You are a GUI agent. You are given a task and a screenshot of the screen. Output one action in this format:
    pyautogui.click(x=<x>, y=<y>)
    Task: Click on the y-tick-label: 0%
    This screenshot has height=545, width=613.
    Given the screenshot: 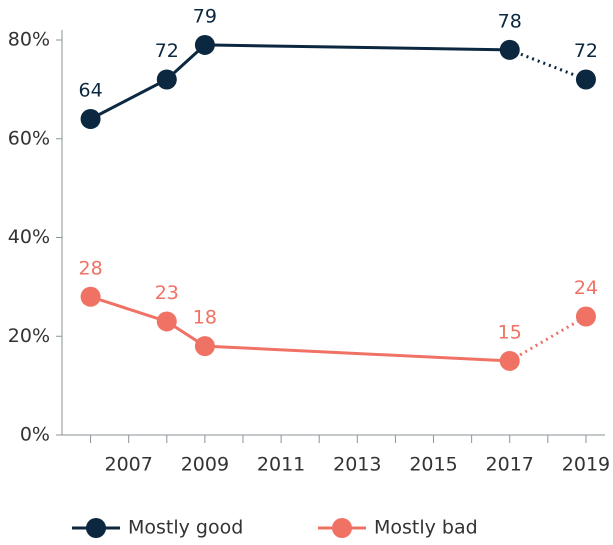 What is the action you would take?
    pyautogui.click(x=35, y=435)
    